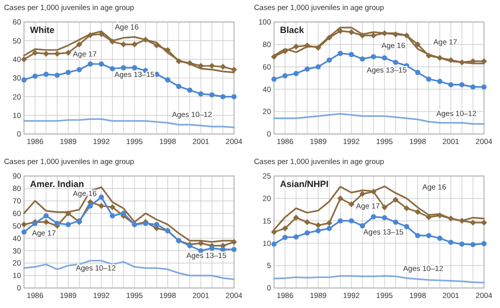 The width and height of the screenshot is (500, 308). What do you see at coordinates (57, 184) in the screenshot?
I see `chart-title: Amer. Indian` at bounding box center [57, 184].